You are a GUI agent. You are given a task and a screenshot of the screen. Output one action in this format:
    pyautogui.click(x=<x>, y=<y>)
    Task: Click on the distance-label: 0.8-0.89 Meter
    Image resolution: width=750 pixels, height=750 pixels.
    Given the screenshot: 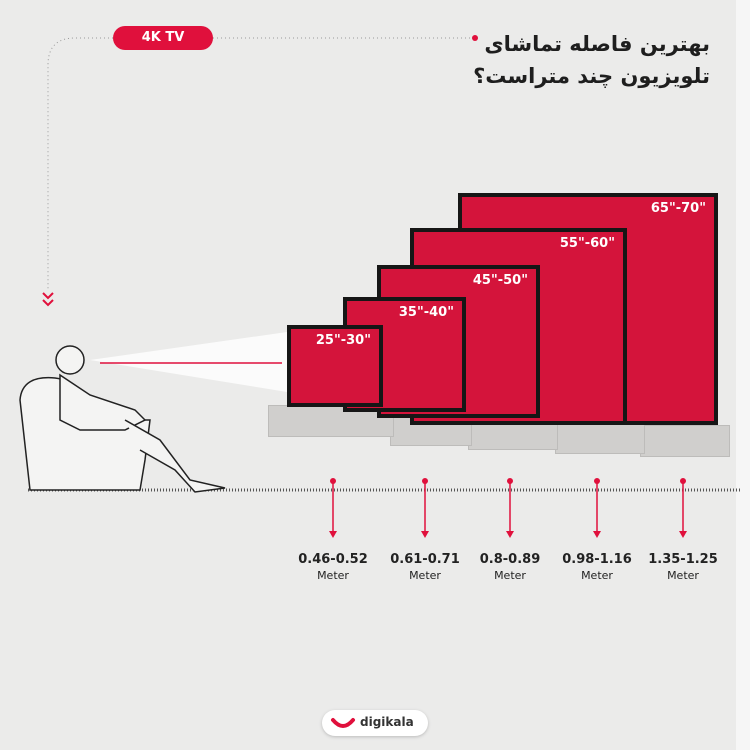 What is the action you would take?
    pyautogui.click(x=510, y=567)
    